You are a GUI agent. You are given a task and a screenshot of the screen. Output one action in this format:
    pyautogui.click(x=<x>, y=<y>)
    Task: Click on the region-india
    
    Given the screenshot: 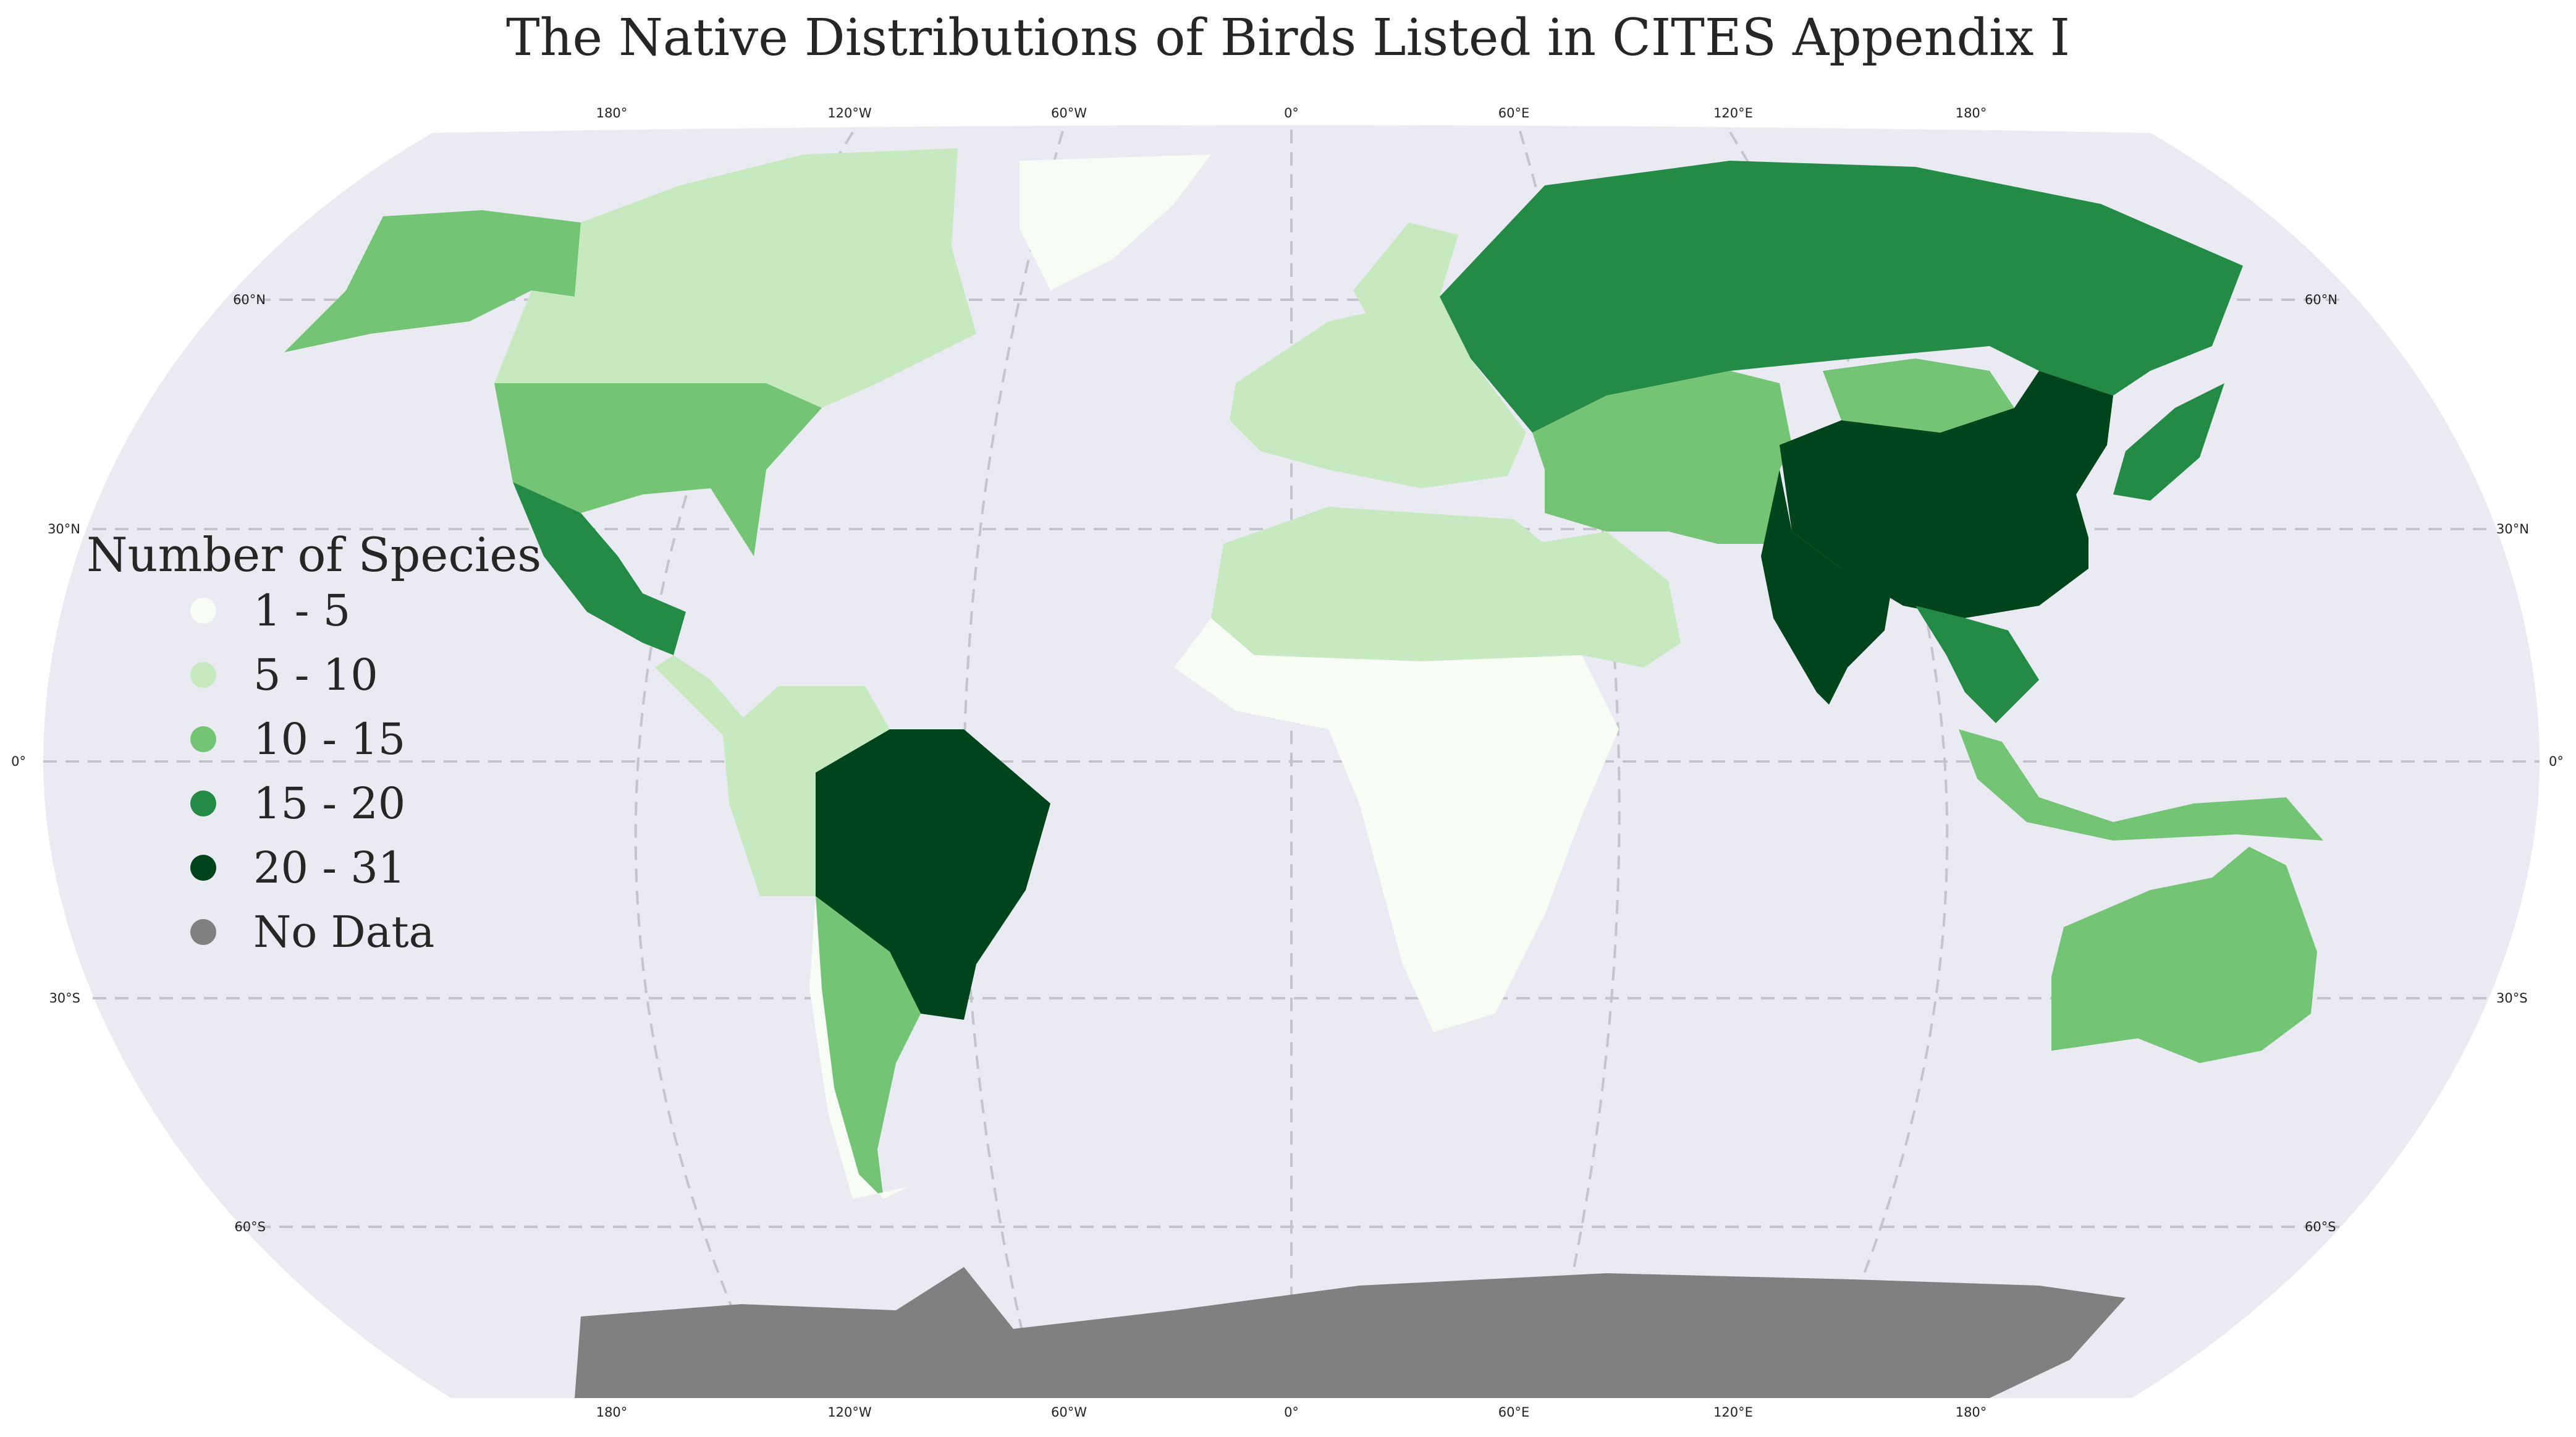 What is the action you would take?
    pyautogui.click(x=1826, y=587)
    